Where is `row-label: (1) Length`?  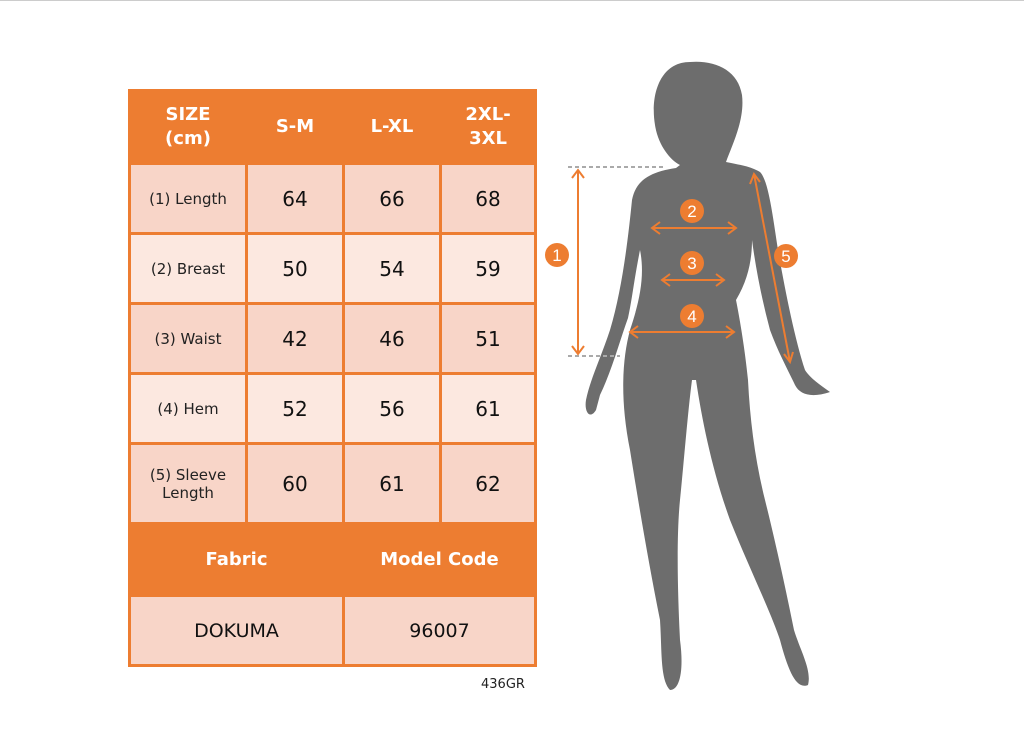 row-label: (1) Length is located at coordinates (188, 198).